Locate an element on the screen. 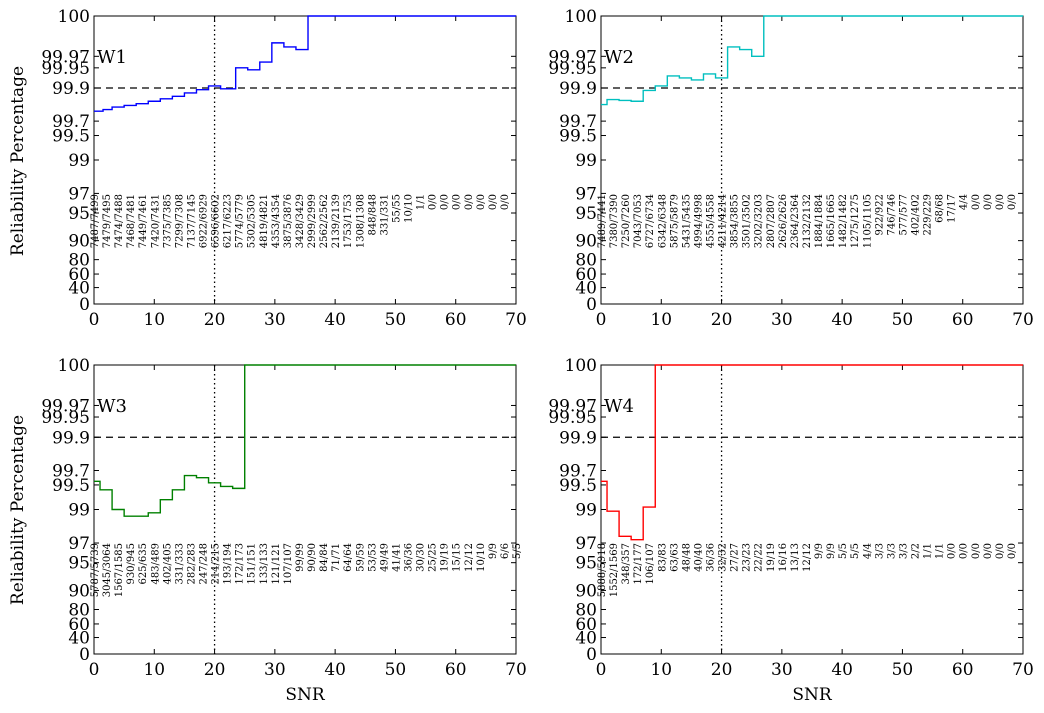 This screenshot has height=713, width=1044. count-annotation: 1/1 is located at coordinates (940, 551).